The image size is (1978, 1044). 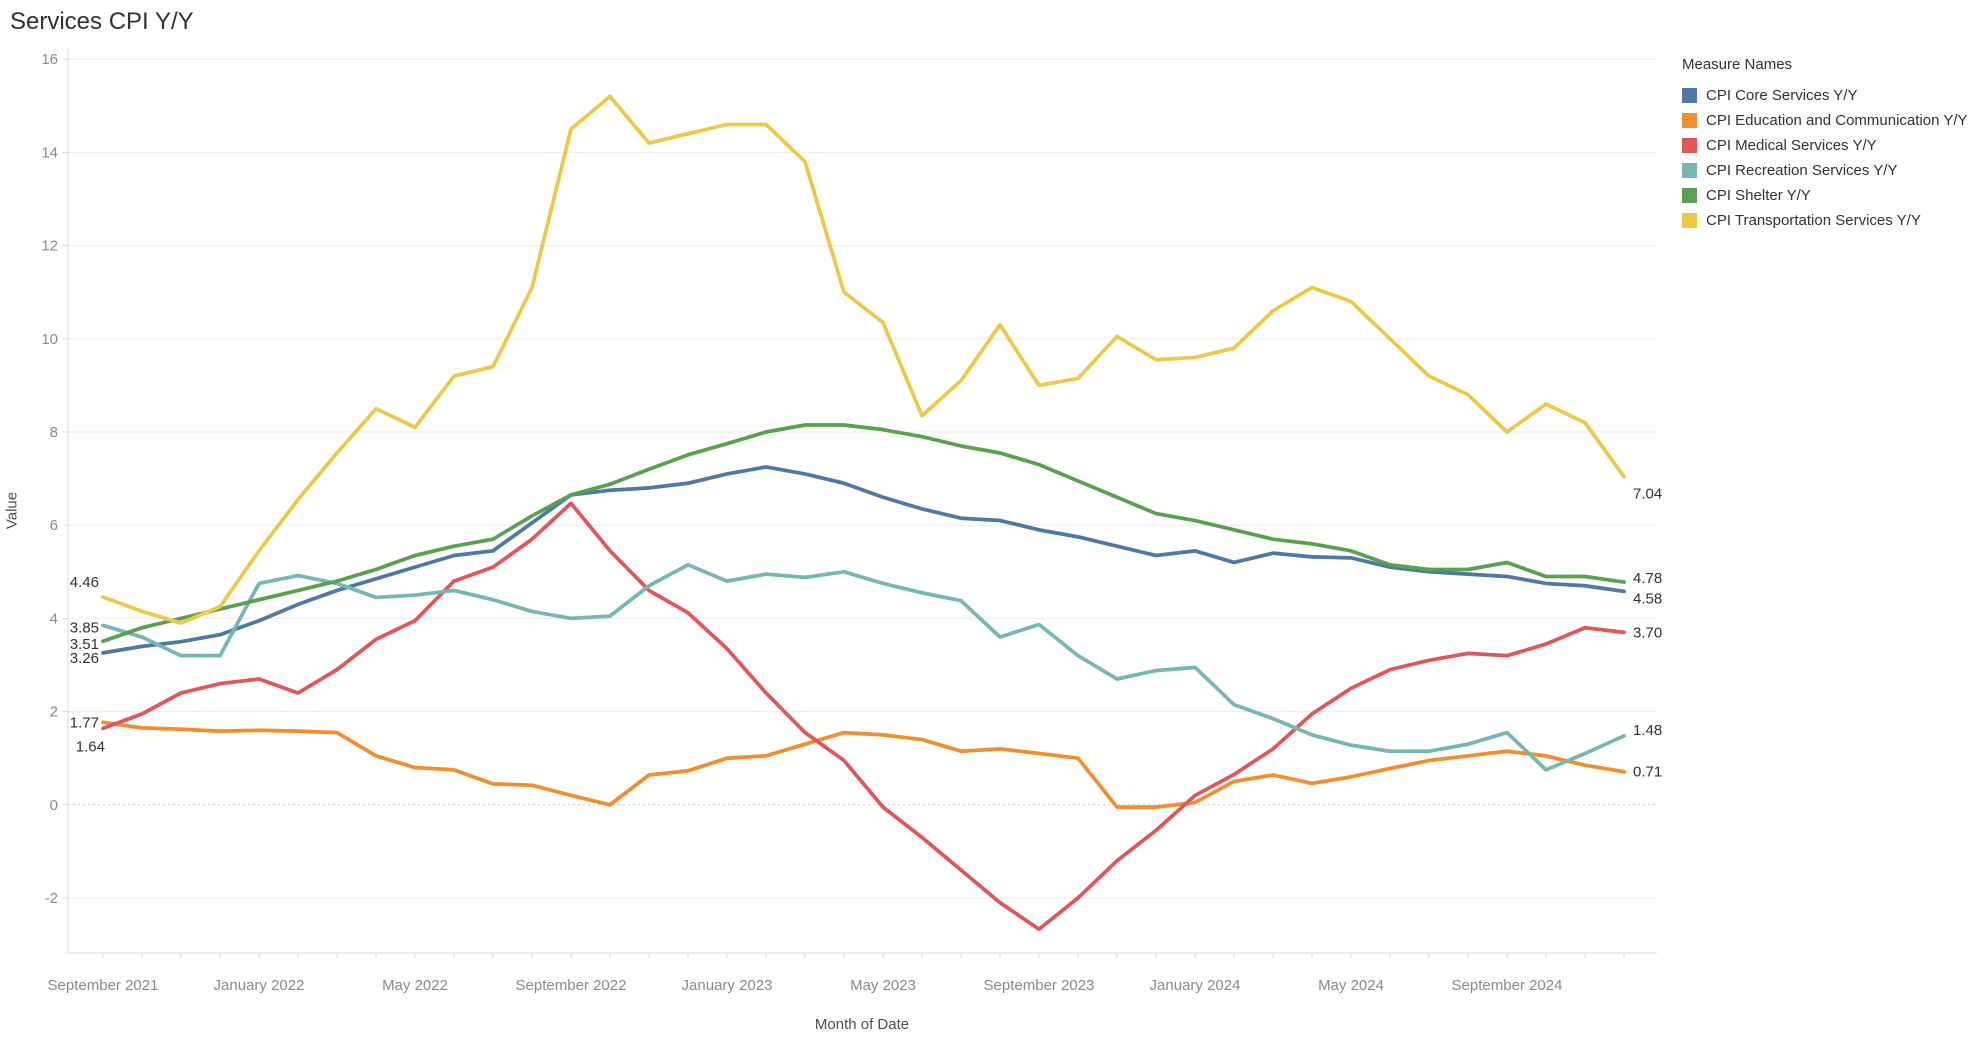 I want to click on x-tick-label: January 2023, so click(x=727, y=985).